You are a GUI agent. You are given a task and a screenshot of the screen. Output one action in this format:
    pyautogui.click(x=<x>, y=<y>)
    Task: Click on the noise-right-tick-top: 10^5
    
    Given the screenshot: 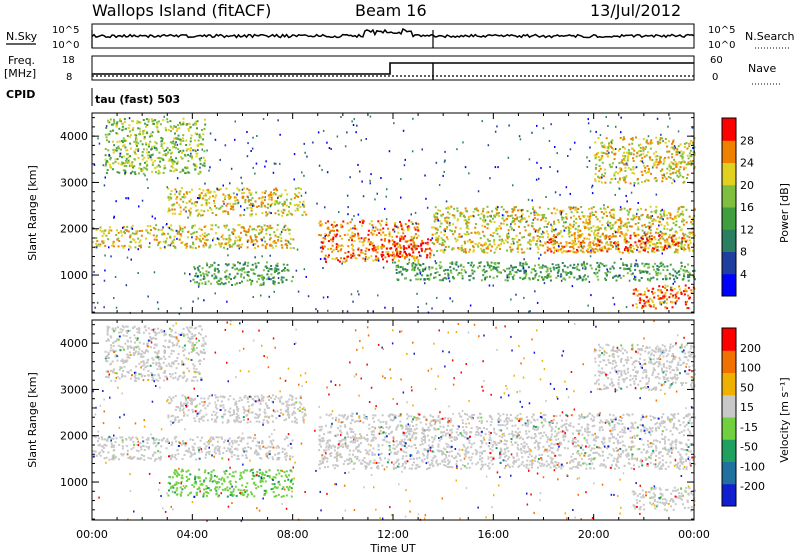 What is the action you would take?
    pyautogui.click(x=721, y=30)
    